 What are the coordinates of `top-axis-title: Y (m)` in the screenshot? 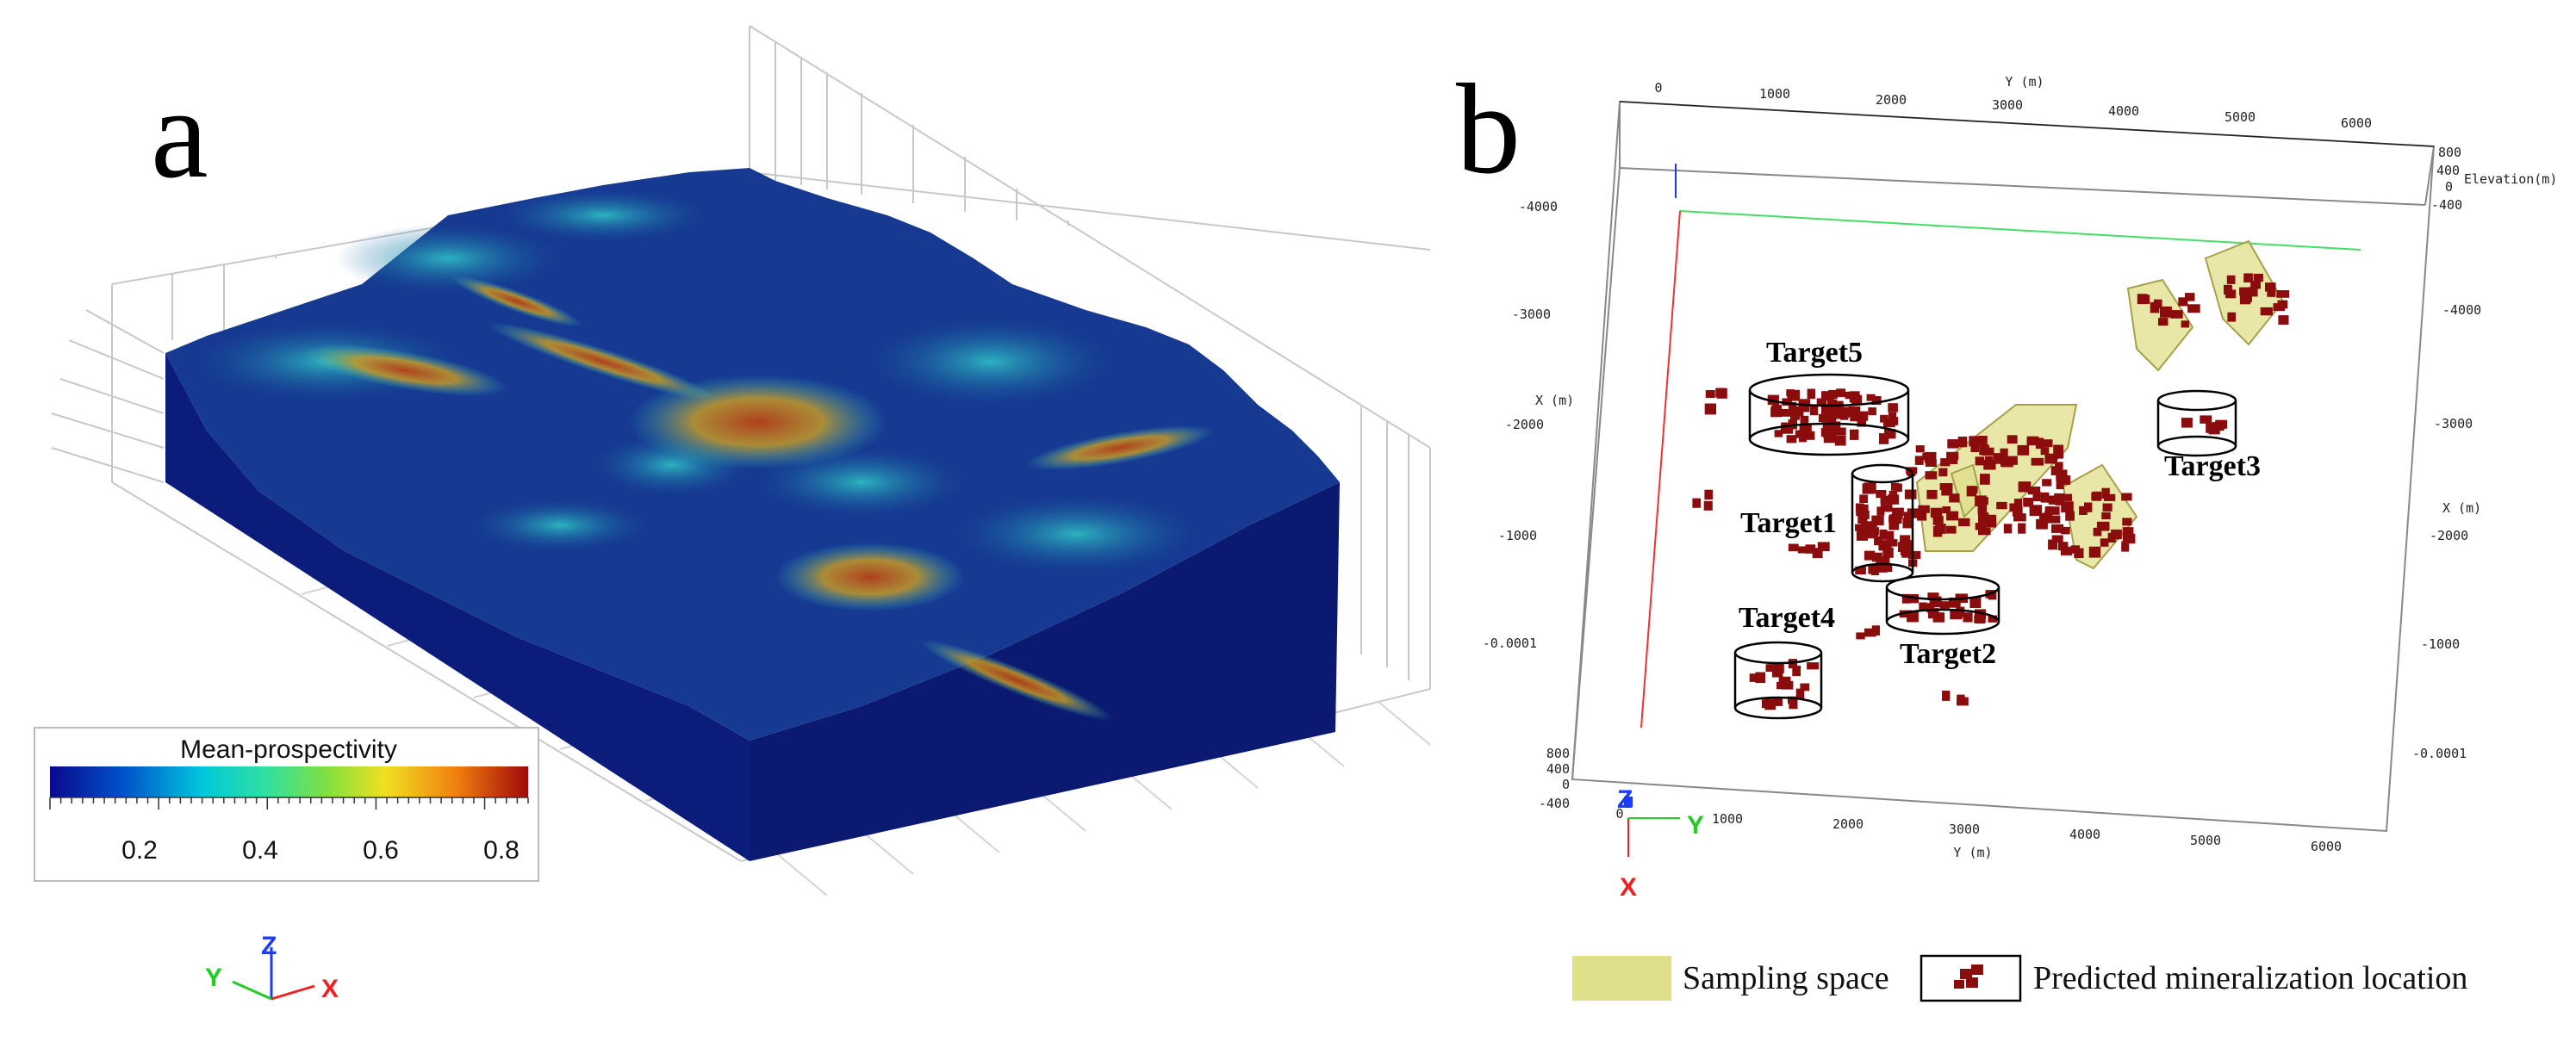 It's located at (2025, 82).